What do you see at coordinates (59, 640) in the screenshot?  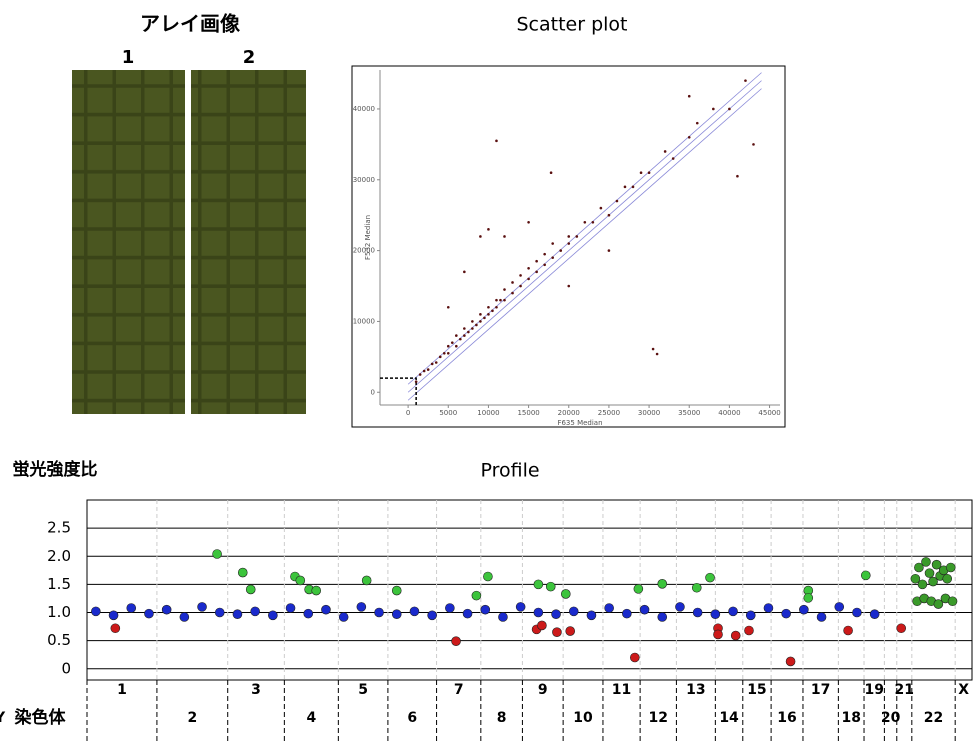 I see `y-tick-label: 0.5` at bounding box center [59, 640].